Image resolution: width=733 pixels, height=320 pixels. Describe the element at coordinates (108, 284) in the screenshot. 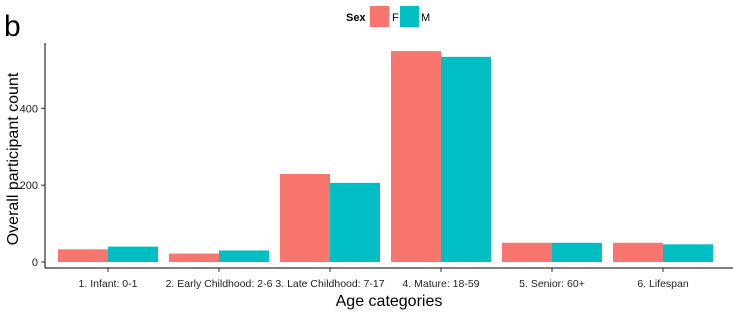

I see `x-tick-label: 1. Infant: 0-1` at that location.